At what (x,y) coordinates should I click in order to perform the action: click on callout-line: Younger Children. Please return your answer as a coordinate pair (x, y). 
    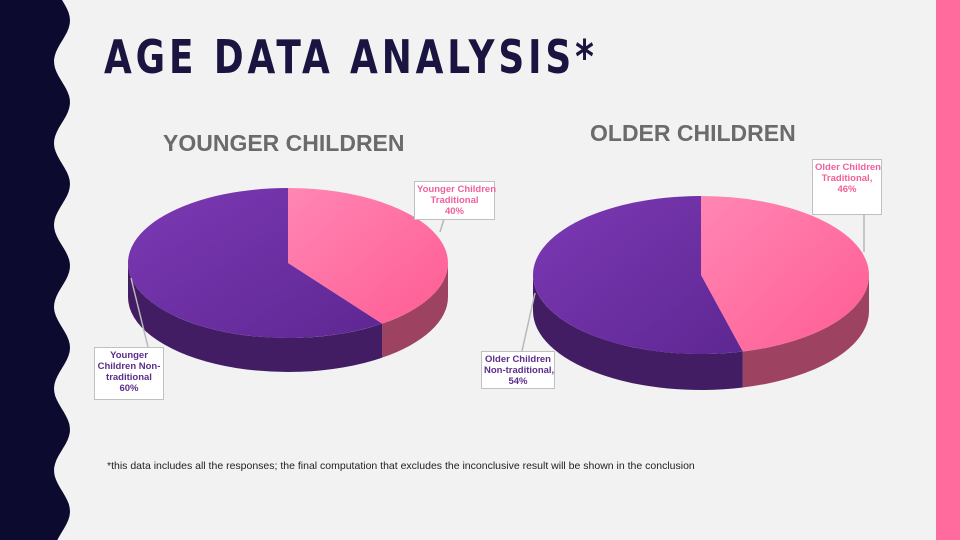
    Looking at the image, I should click on (456, 189).